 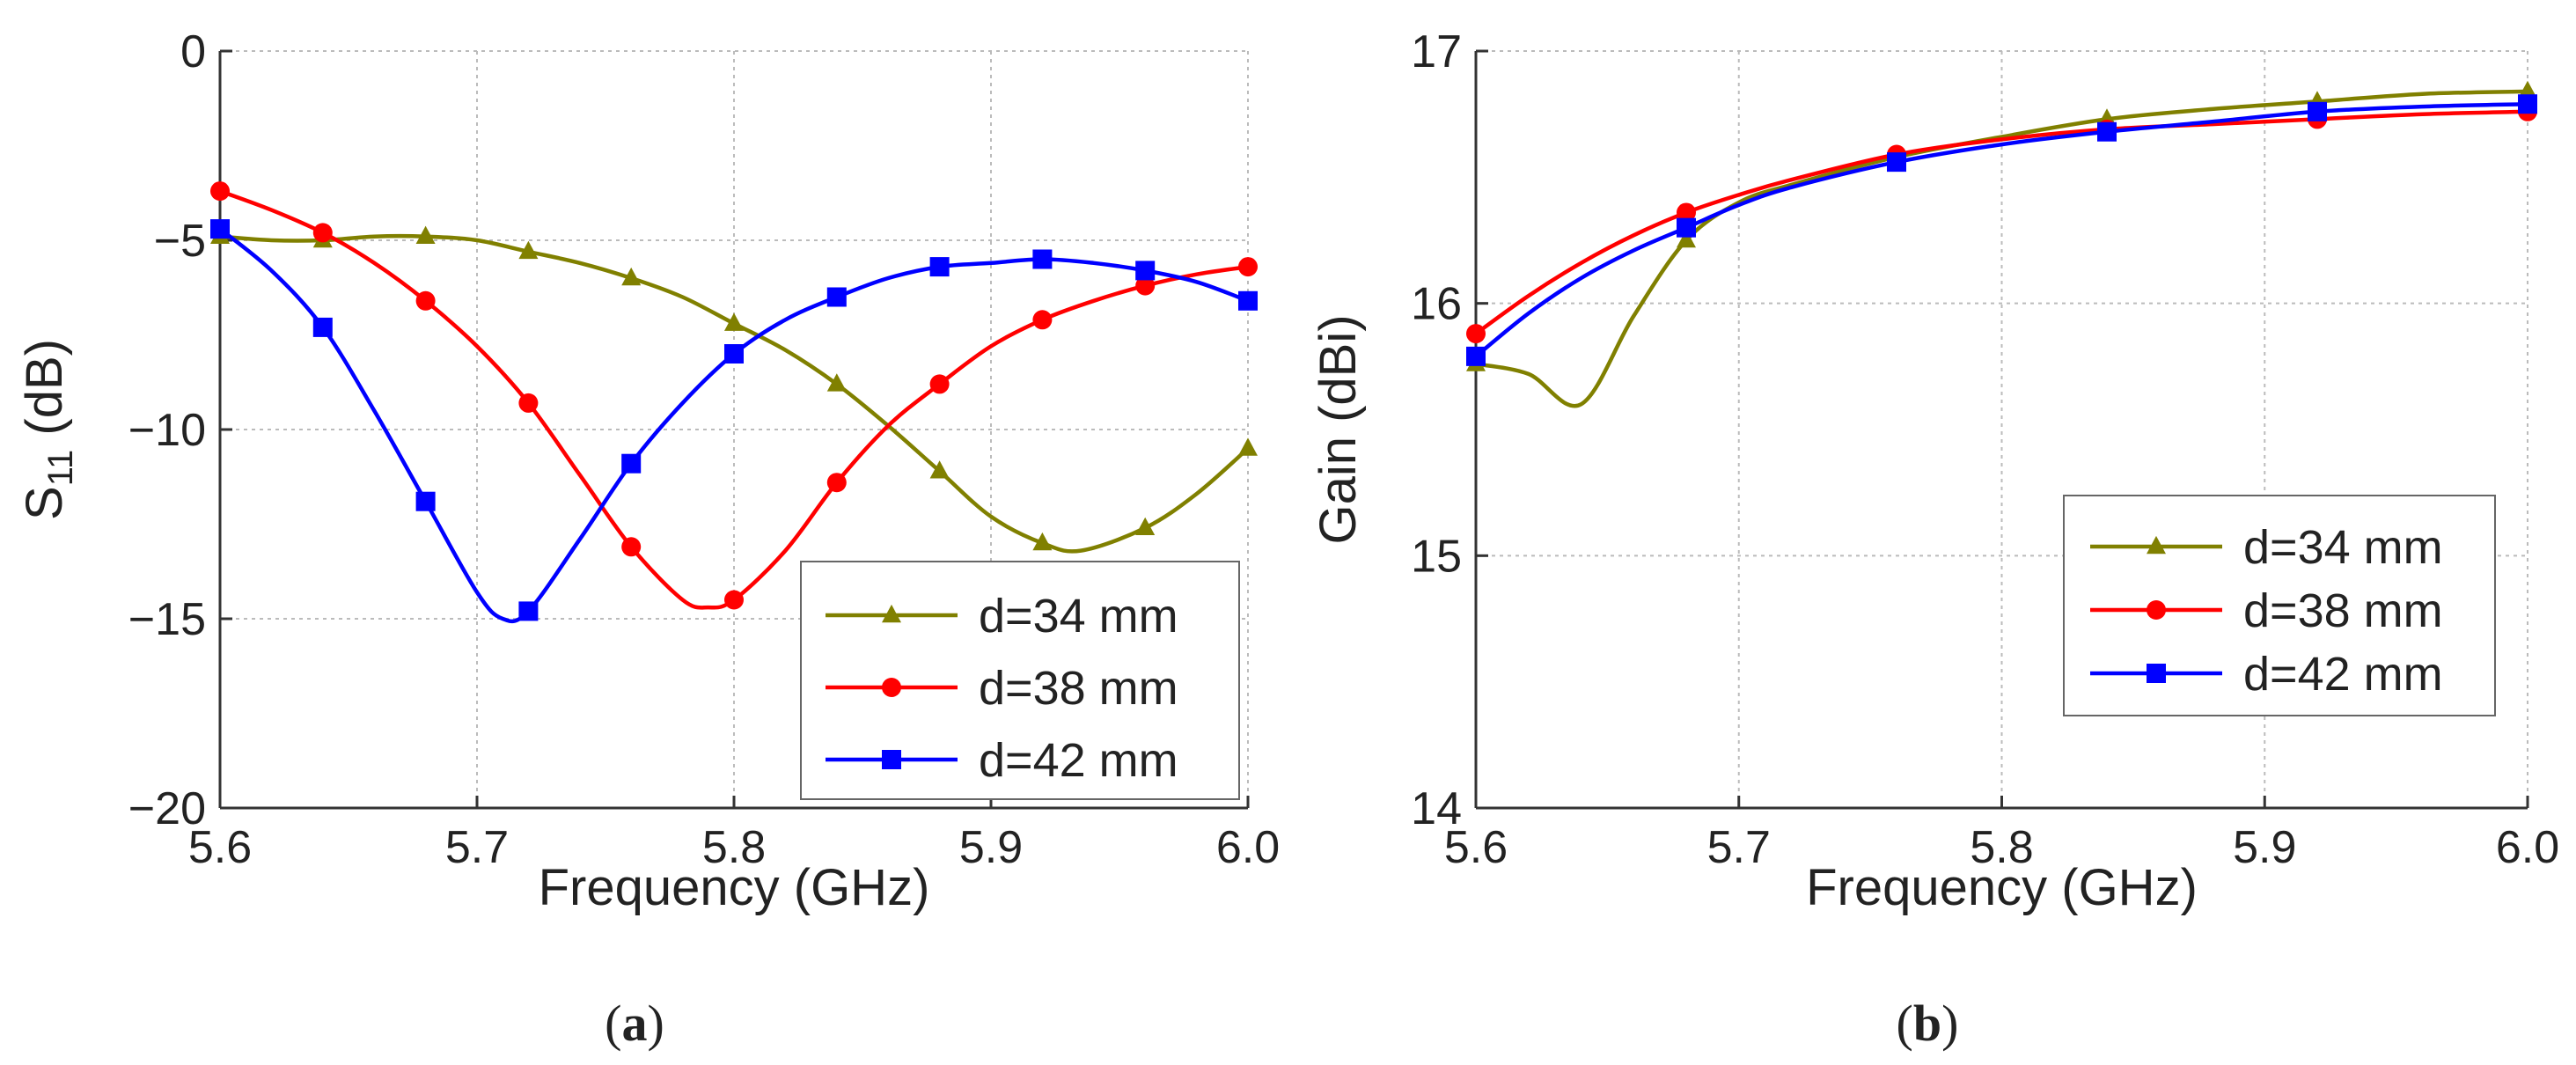 What do you see at coordinates (734, 847) in the screenshot?
I see `panel-a-x-tick-label: 5.8` at bounding box center [734, 847].